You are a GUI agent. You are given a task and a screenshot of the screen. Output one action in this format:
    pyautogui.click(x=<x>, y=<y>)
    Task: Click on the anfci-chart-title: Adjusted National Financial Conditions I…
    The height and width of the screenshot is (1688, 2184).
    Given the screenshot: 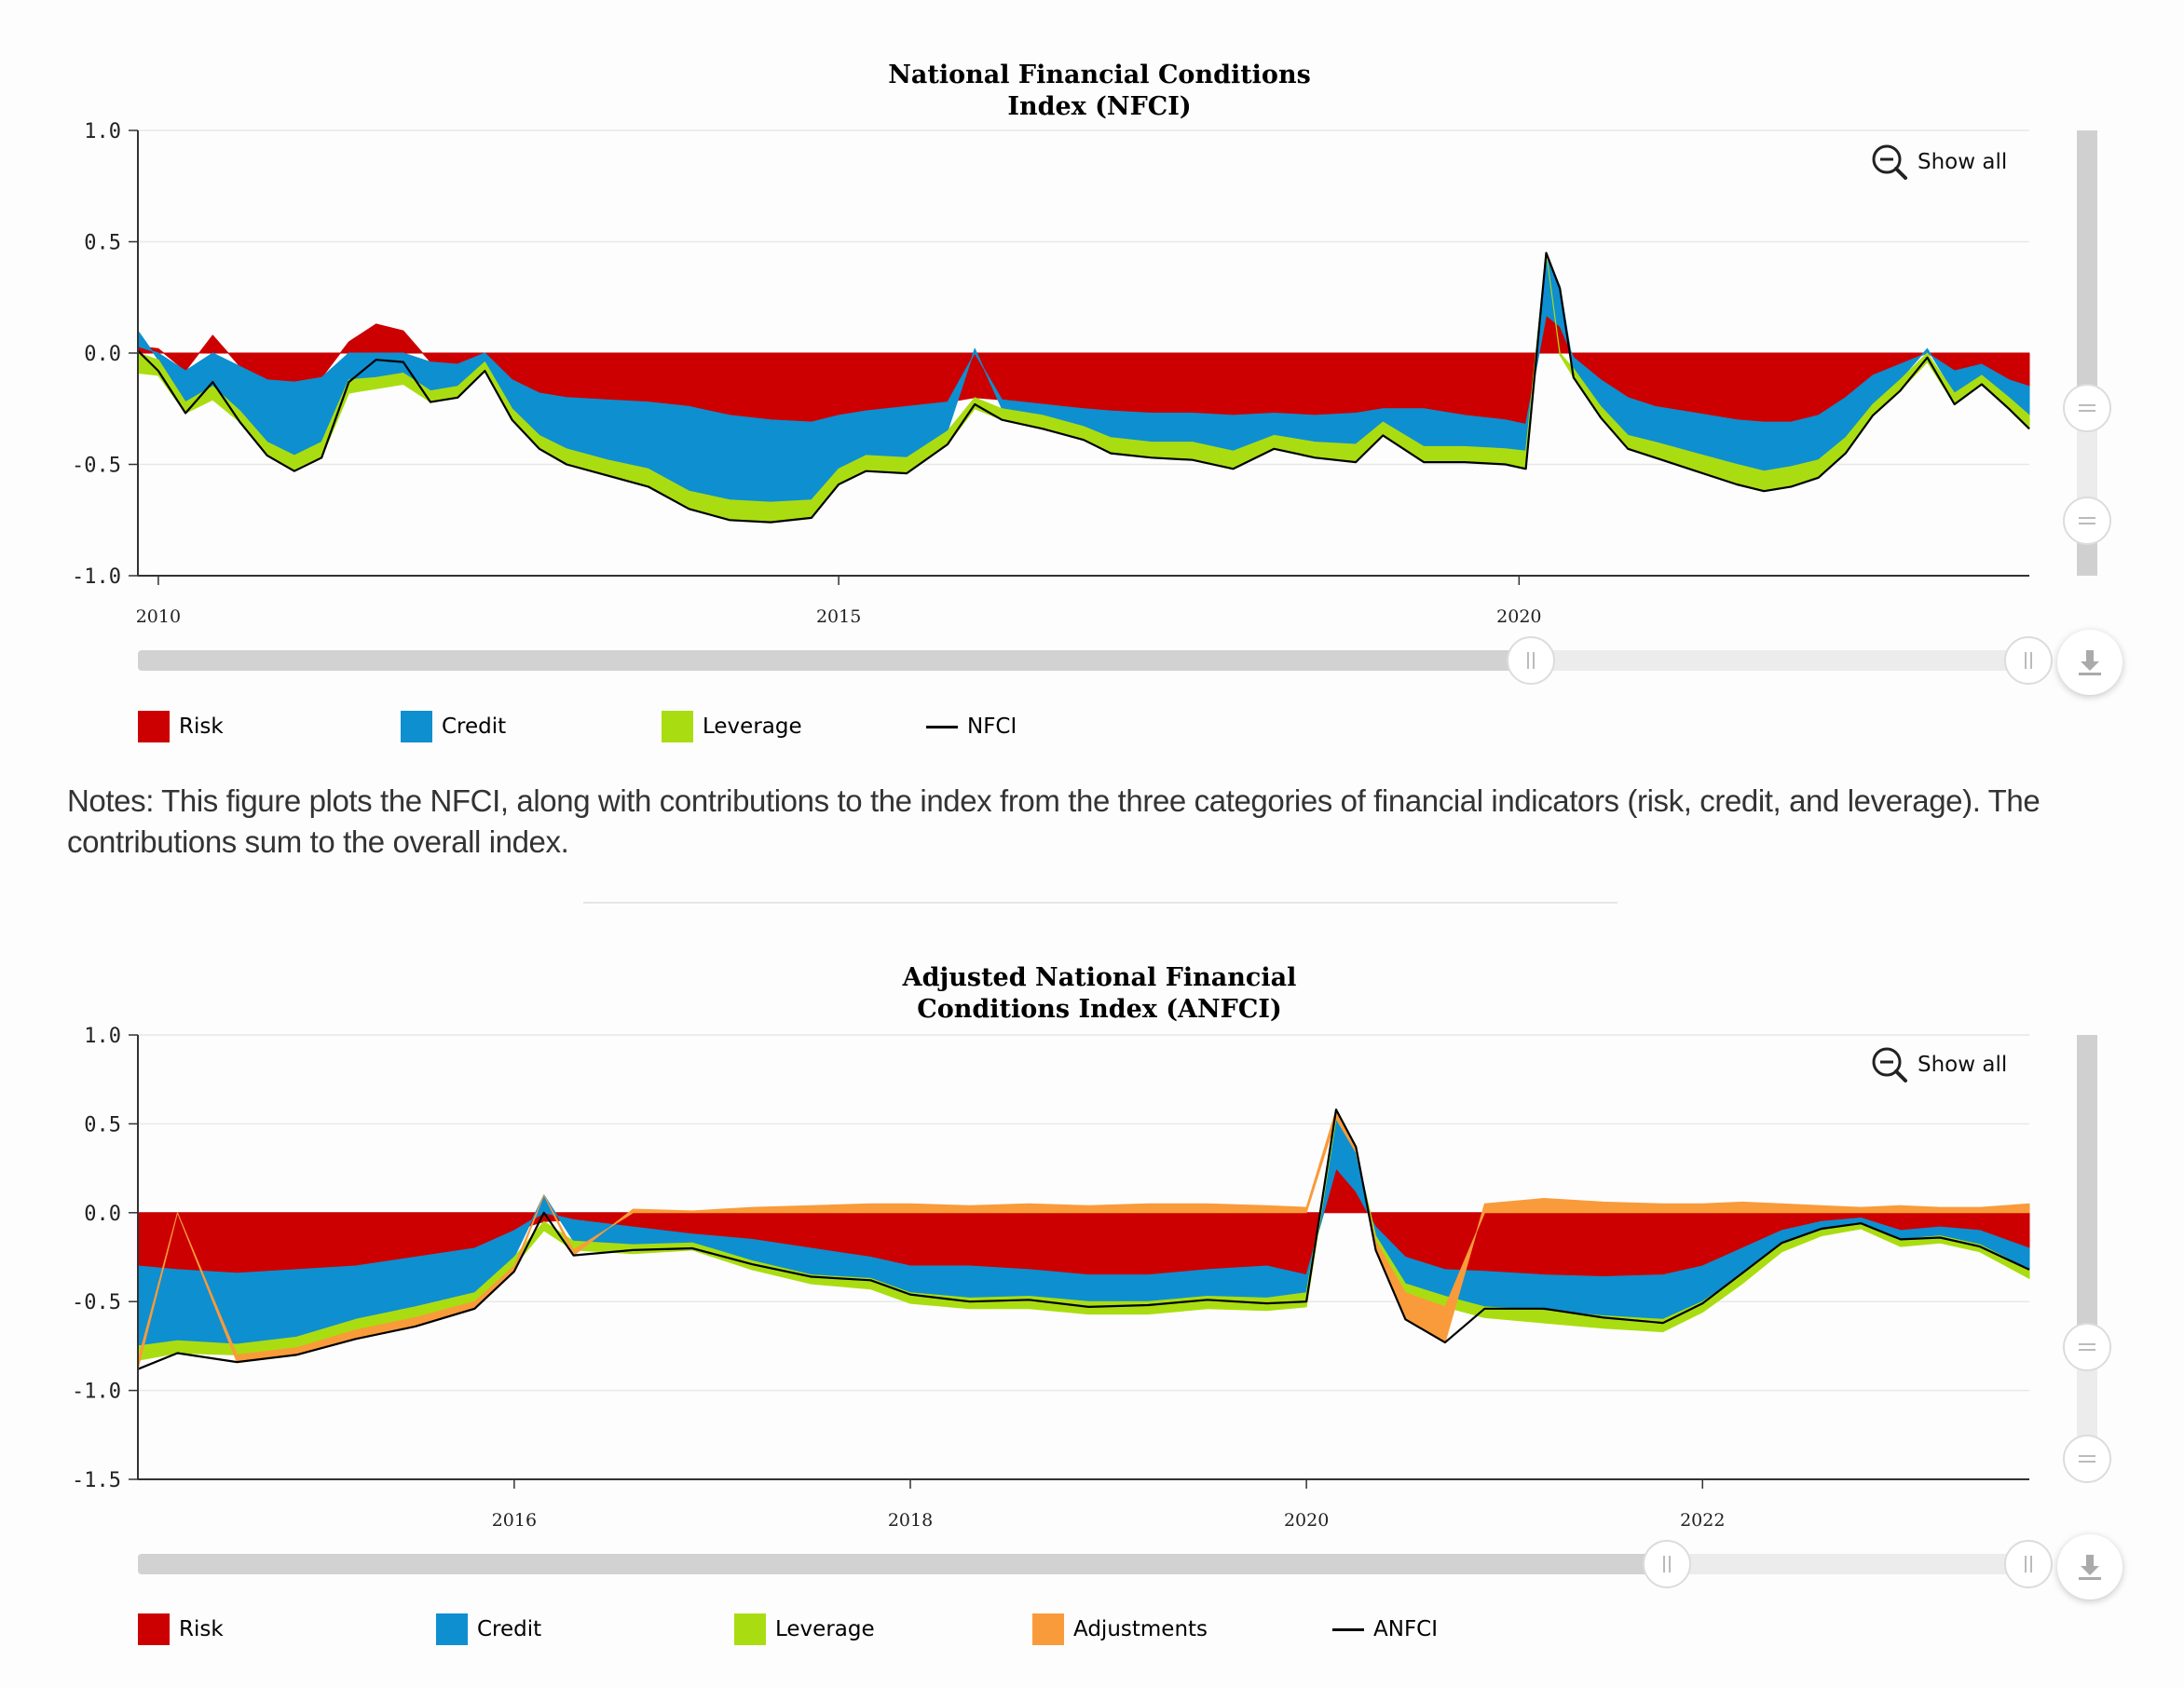 What is the action you would take?
    pyautogui.click(x=1092, y=994)
    